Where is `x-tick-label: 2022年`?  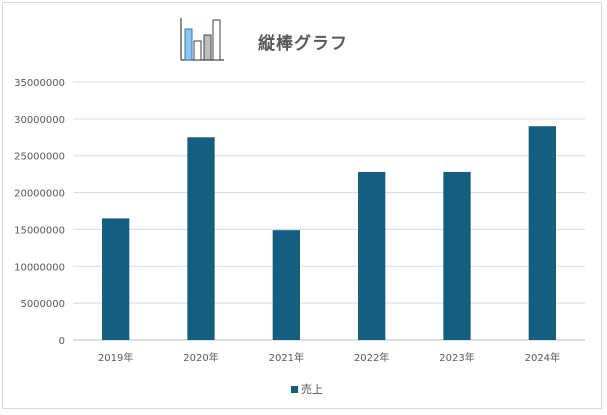 x-tick-label: 2022年 is located at coordinates (371, 357).